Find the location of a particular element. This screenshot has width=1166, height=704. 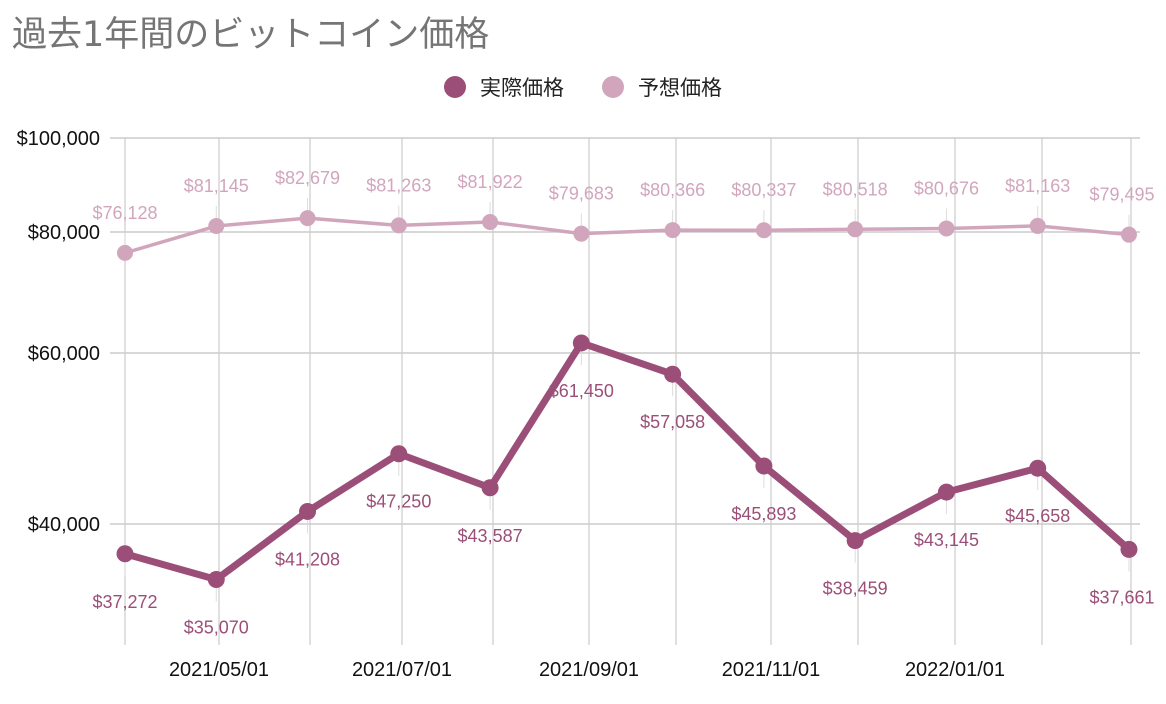

data-label-forecast: $80,337 is located at coordinates (763, 190).